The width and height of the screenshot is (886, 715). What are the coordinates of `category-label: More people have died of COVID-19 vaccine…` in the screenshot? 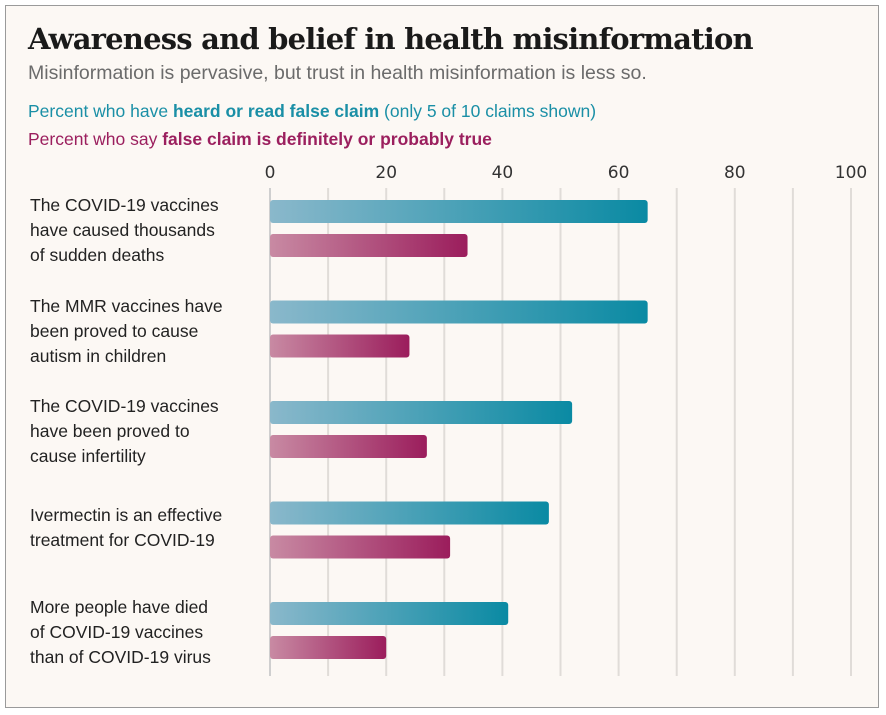 It's located at (146, 632).